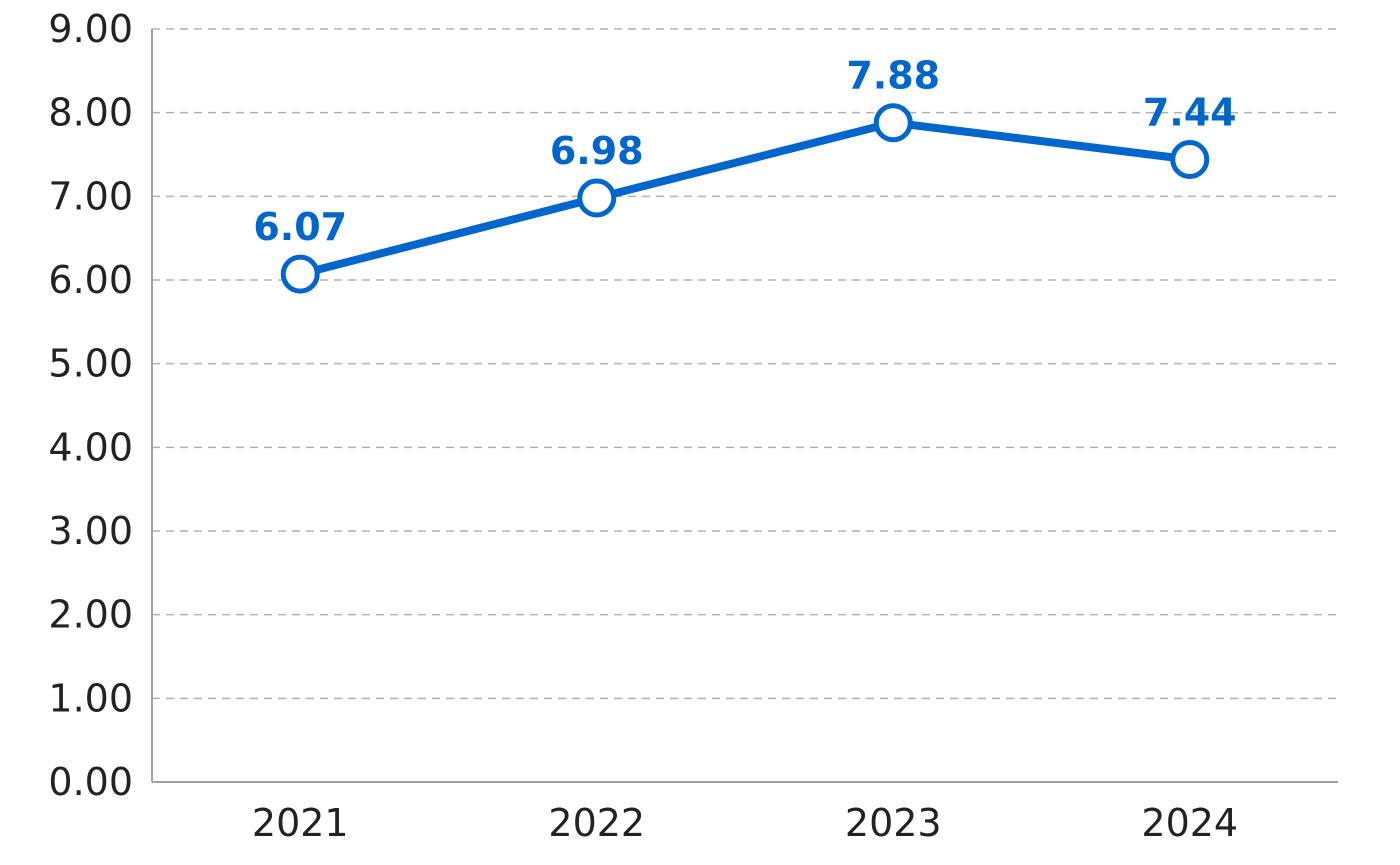  I want to click on data-label: 6.07, so click(300, 227).